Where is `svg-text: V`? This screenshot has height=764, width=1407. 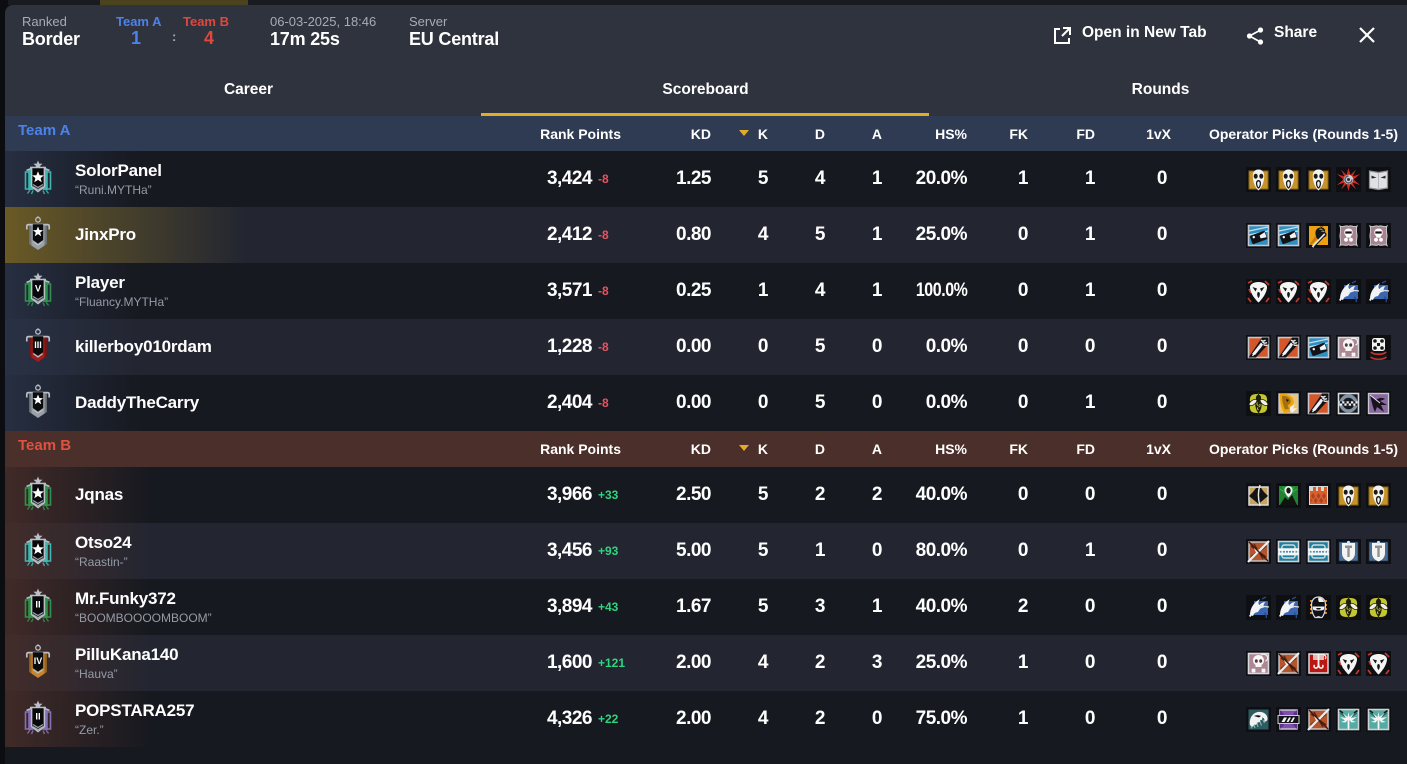 svg-text: V is located at coordinates (38, 289).